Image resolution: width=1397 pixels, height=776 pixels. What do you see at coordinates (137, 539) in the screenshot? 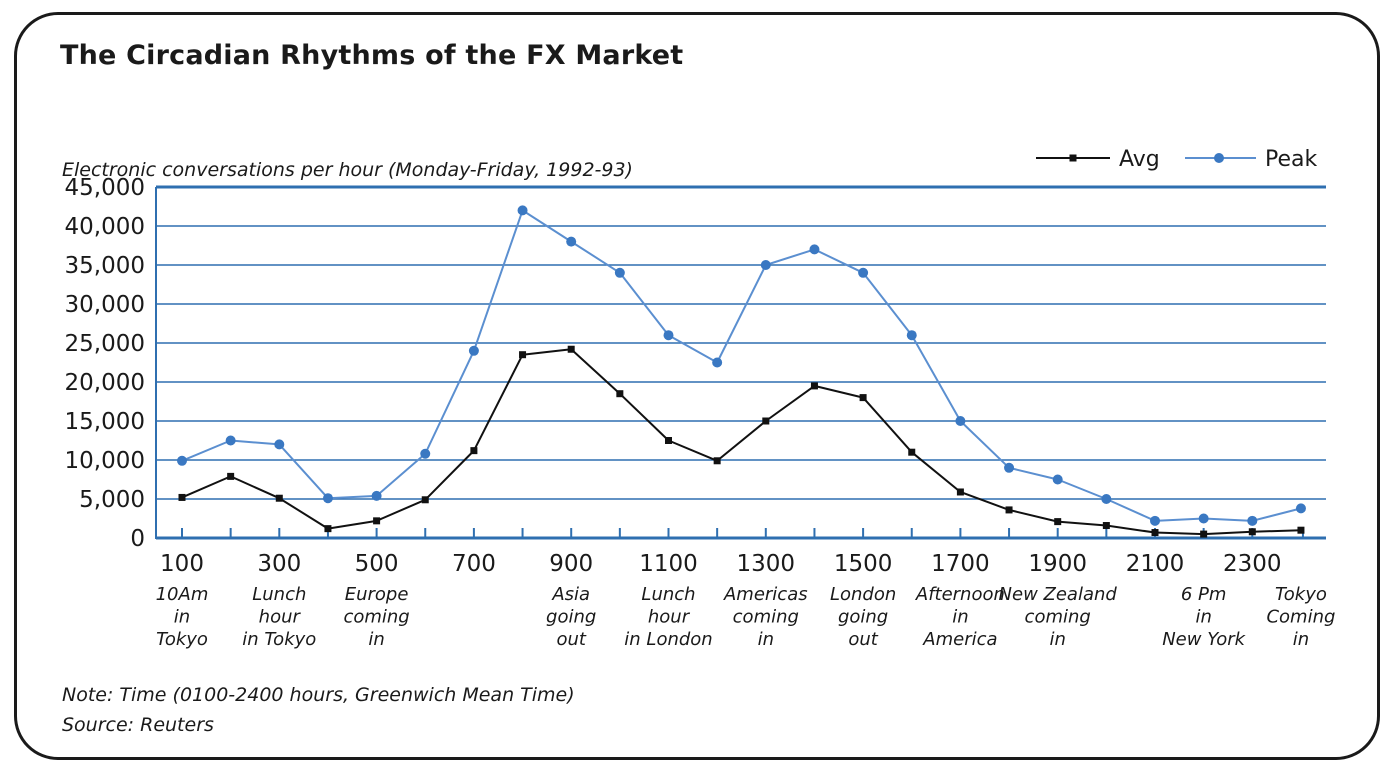
I see `y-tick-label: 0` at bounding box center [137, 539].